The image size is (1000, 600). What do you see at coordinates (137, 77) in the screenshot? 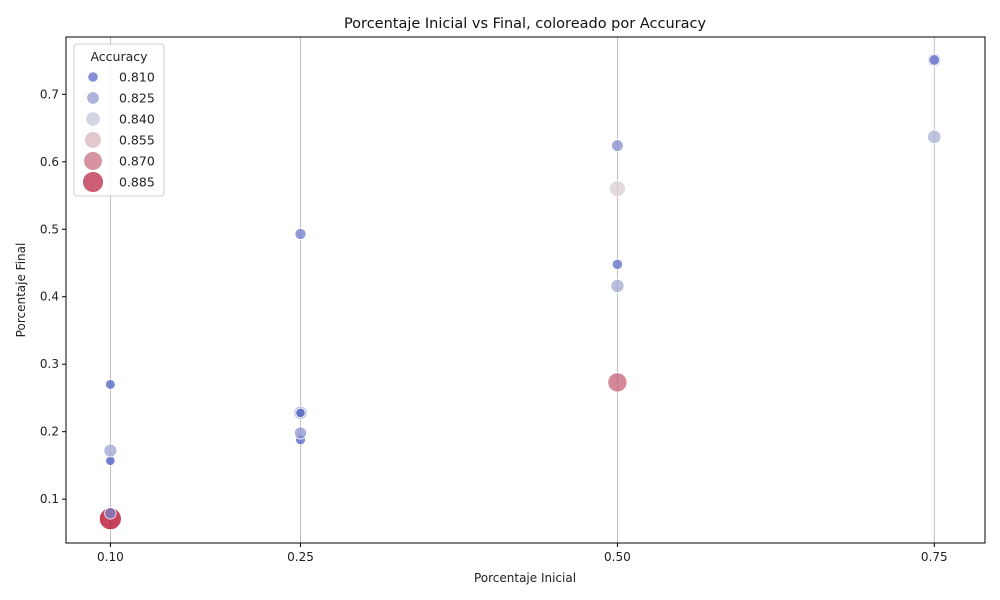
I see `legend-label: 0.810` at bounding box center [137, 77].